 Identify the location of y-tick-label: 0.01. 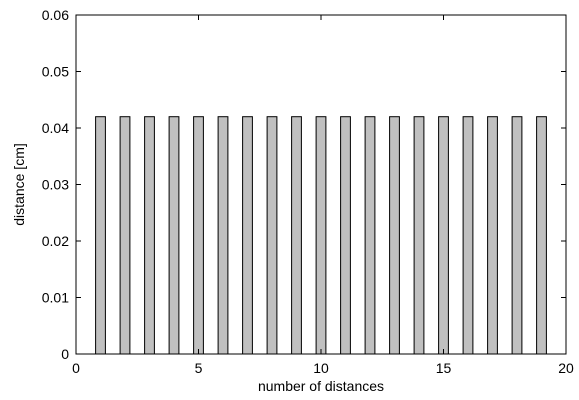
(55, 298).